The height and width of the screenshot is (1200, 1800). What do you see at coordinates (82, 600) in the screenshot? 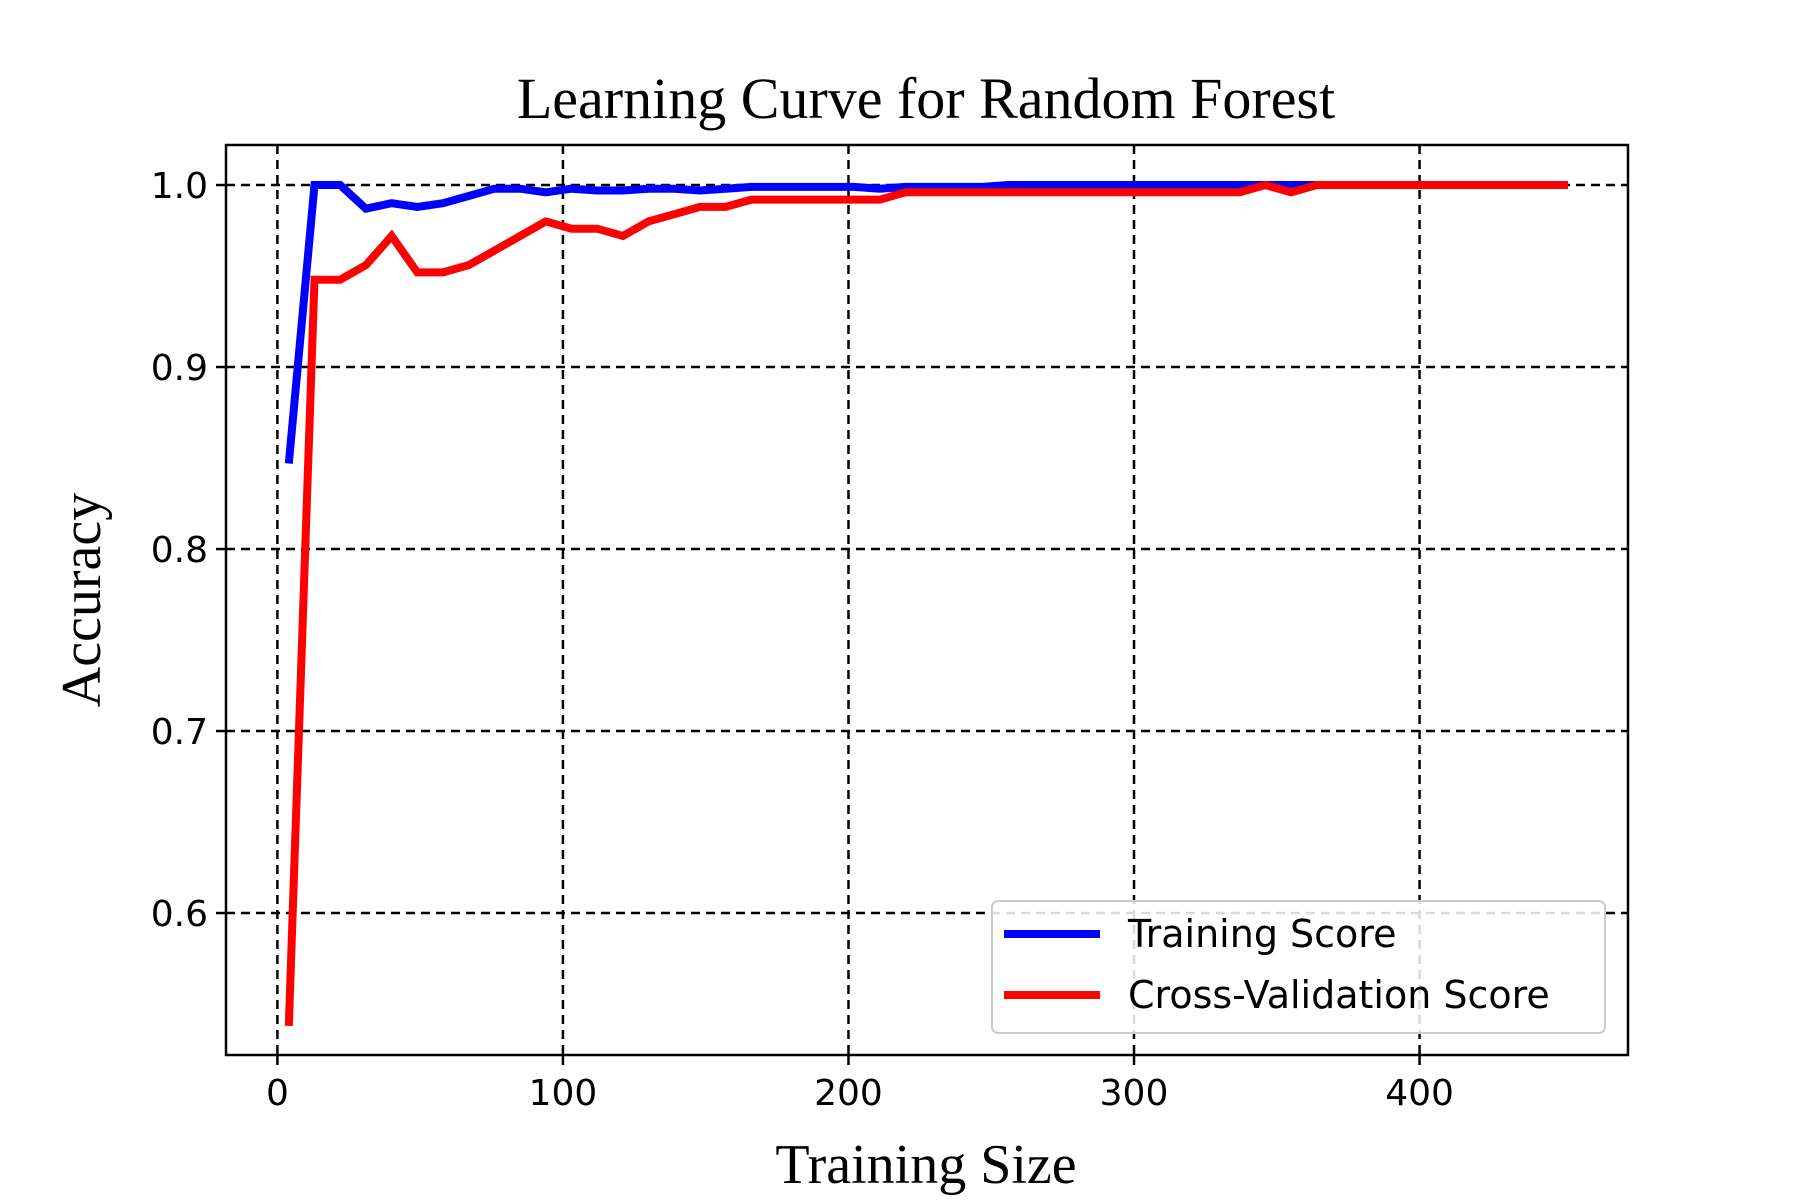
I see `y-axis-label: Accuracy` at bounding box center [82, 600].